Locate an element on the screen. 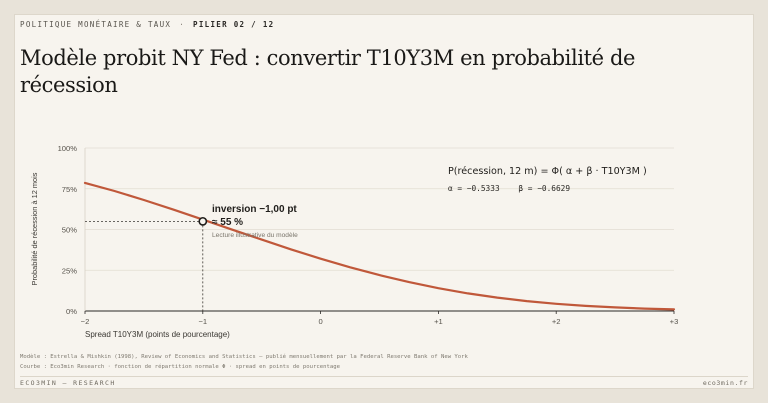 The image size is (768, 403). y-tick-label: 25% is located at coordinates (69, 270).